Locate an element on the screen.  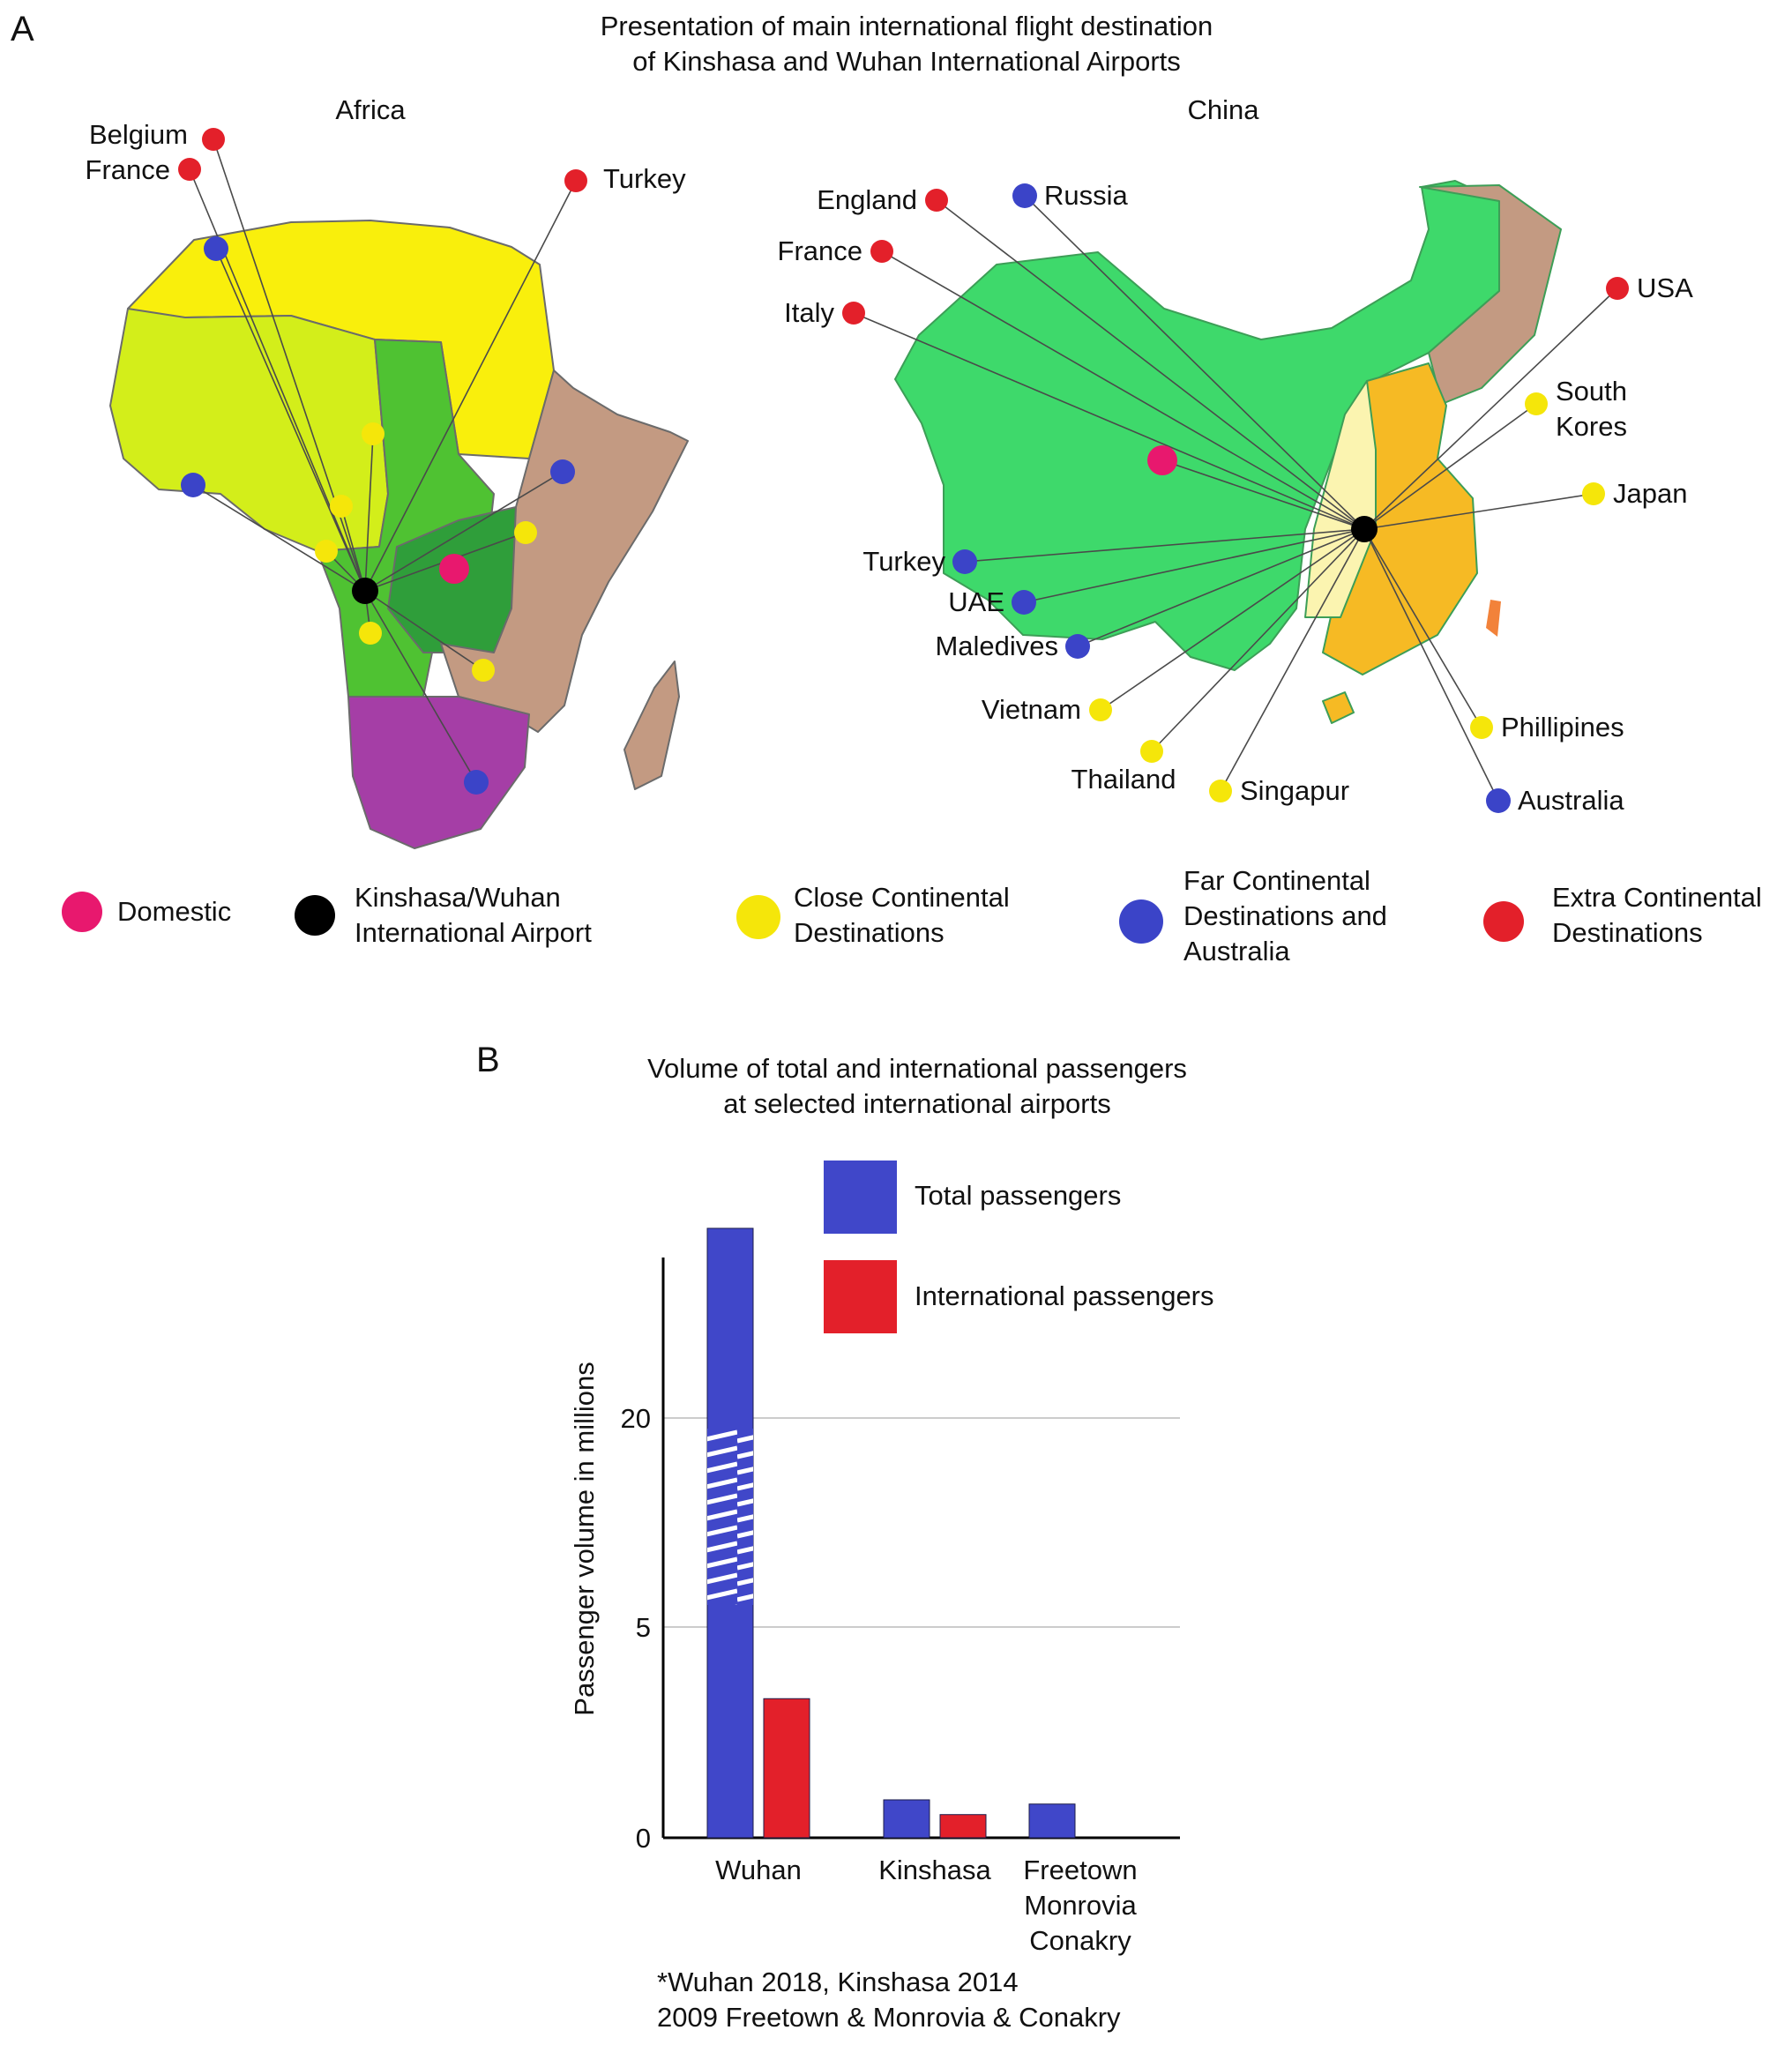
china-marker-domestic is located at coordinates (1162, 460).